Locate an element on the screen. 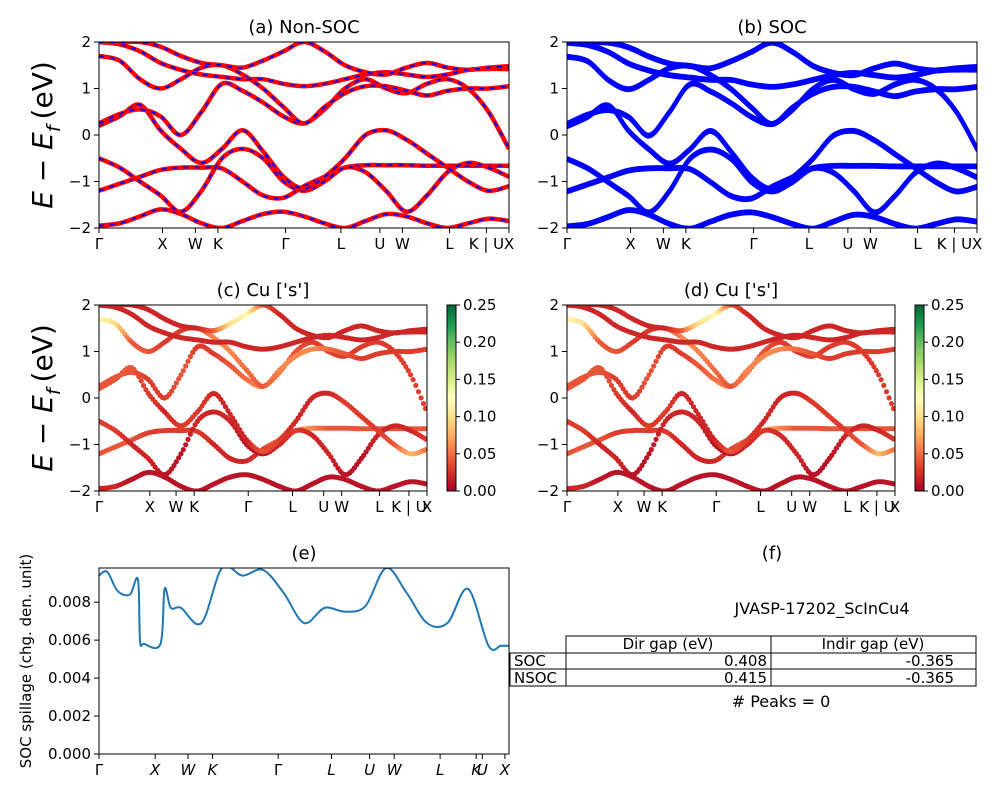 Image resolution: width=1000 pixels, height=800 pixels. panel-a-title: (a) Non-SOC is located at coordinates (303, 27).